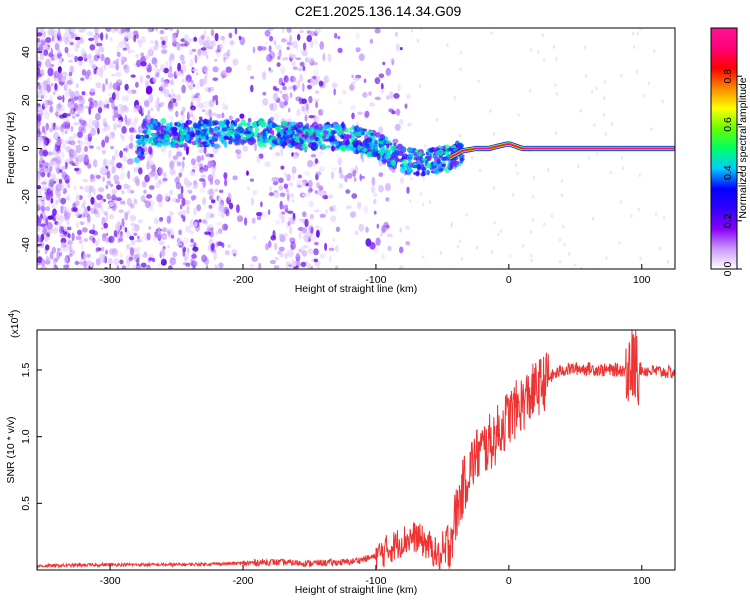 Image resolution: width=750 pixels, height=600 pixels. I want to click on colorbar-tick-label: 0.8, so click(728, 76).